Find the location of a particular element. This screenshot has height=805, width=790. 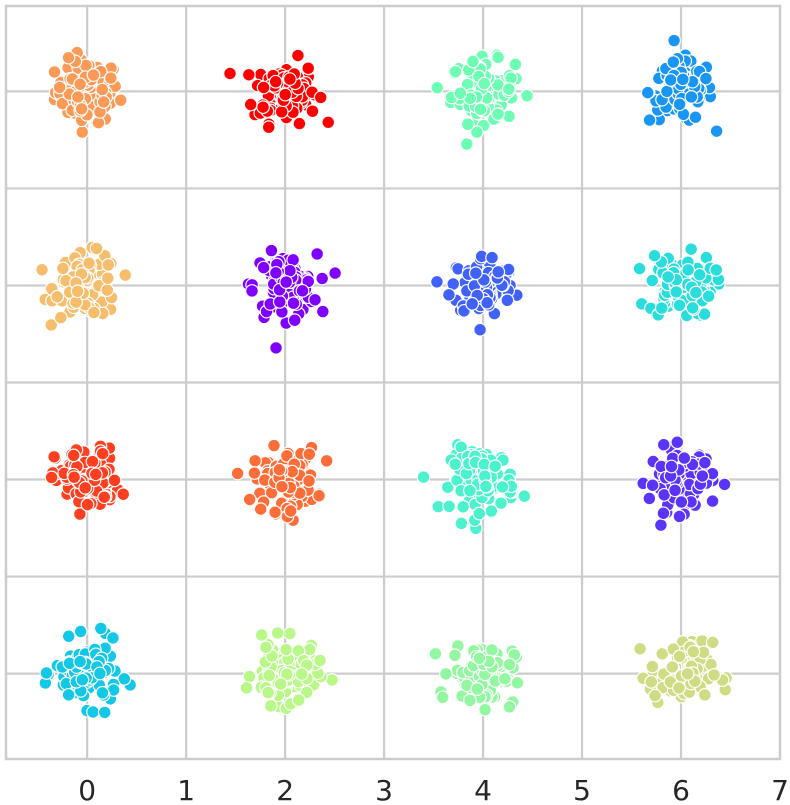

x-tick-label: 1 is located at coordinates (186, 789).